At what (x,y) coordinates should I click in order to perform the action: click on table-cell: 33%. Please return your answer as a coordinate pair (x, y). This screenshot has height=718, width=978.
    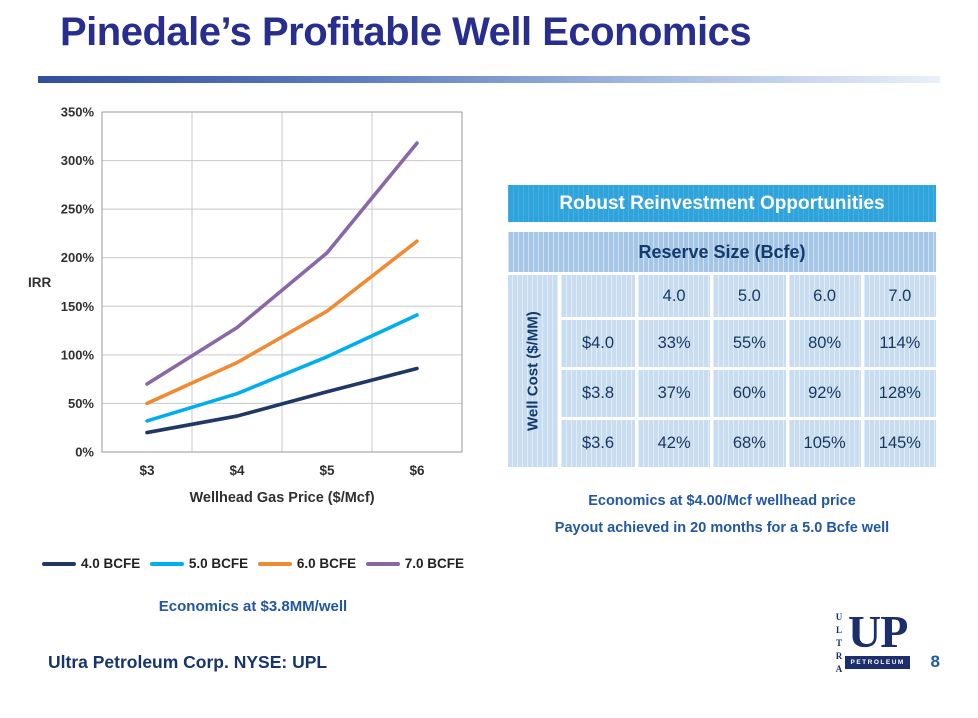
    Looking at the image, I should click on (674, 343).